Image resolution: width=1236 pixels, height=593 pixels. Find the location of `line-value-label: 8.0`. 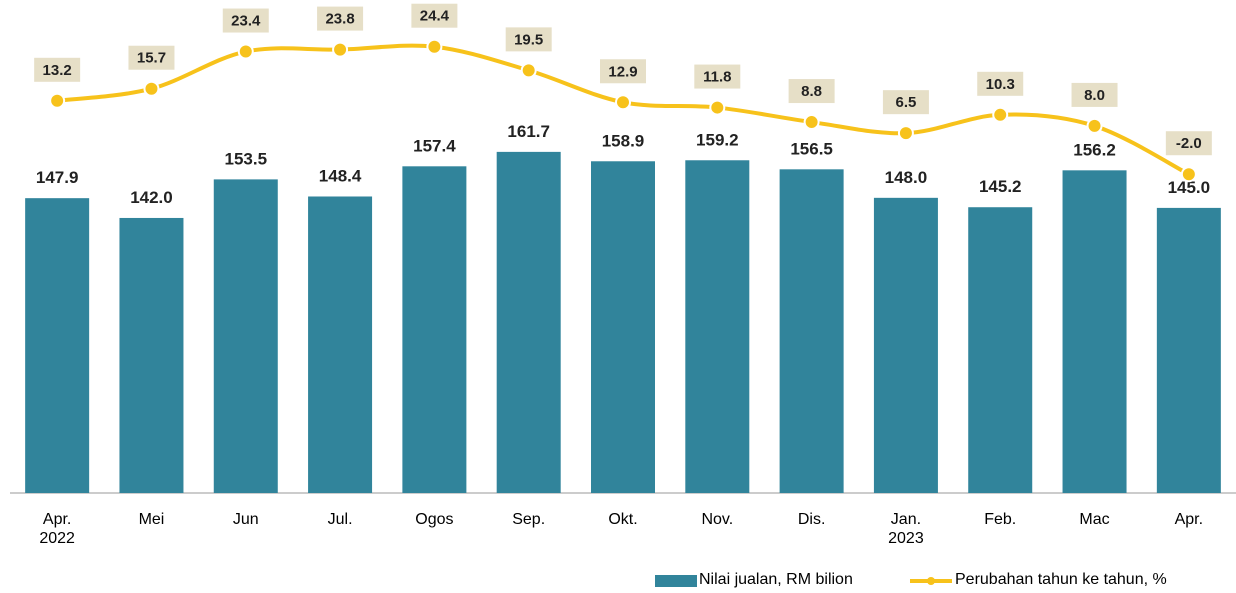

line-value-label: 8.0 is located at coordinates (1094, 95).